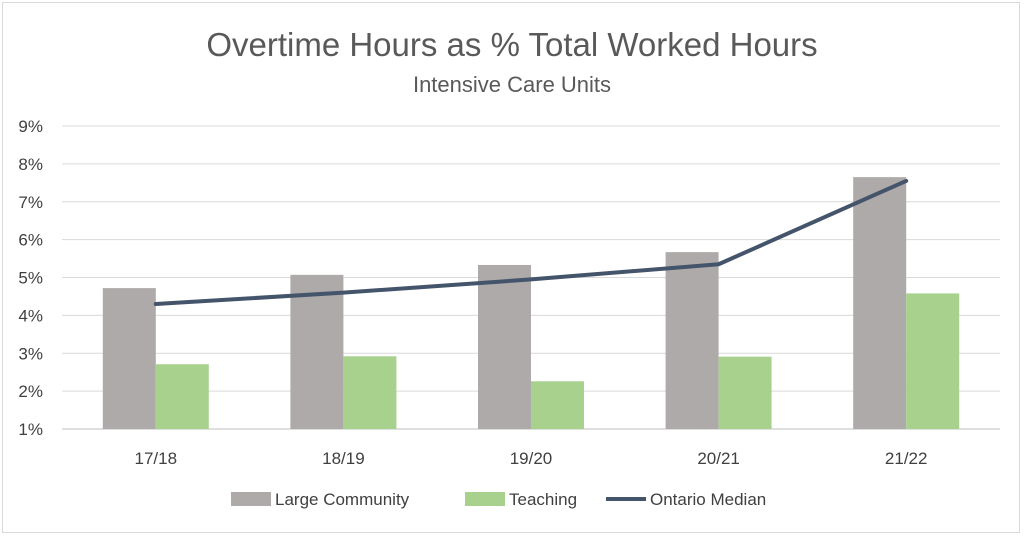  What do you see at coordinates (718, 458) in the screenshot?
I see `x-tick-label: 20/21` at bounding box center [718, 458].